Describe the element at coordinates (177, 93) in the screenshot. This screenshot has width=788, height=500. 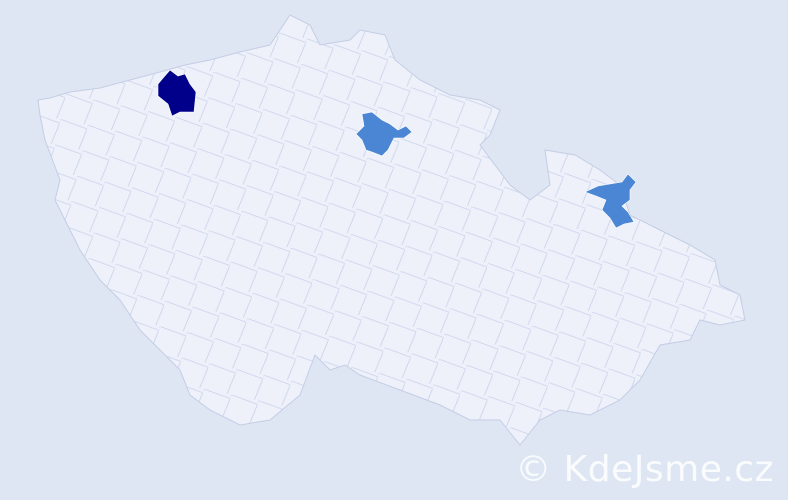
I see `highlighted-district-dark` at that location.